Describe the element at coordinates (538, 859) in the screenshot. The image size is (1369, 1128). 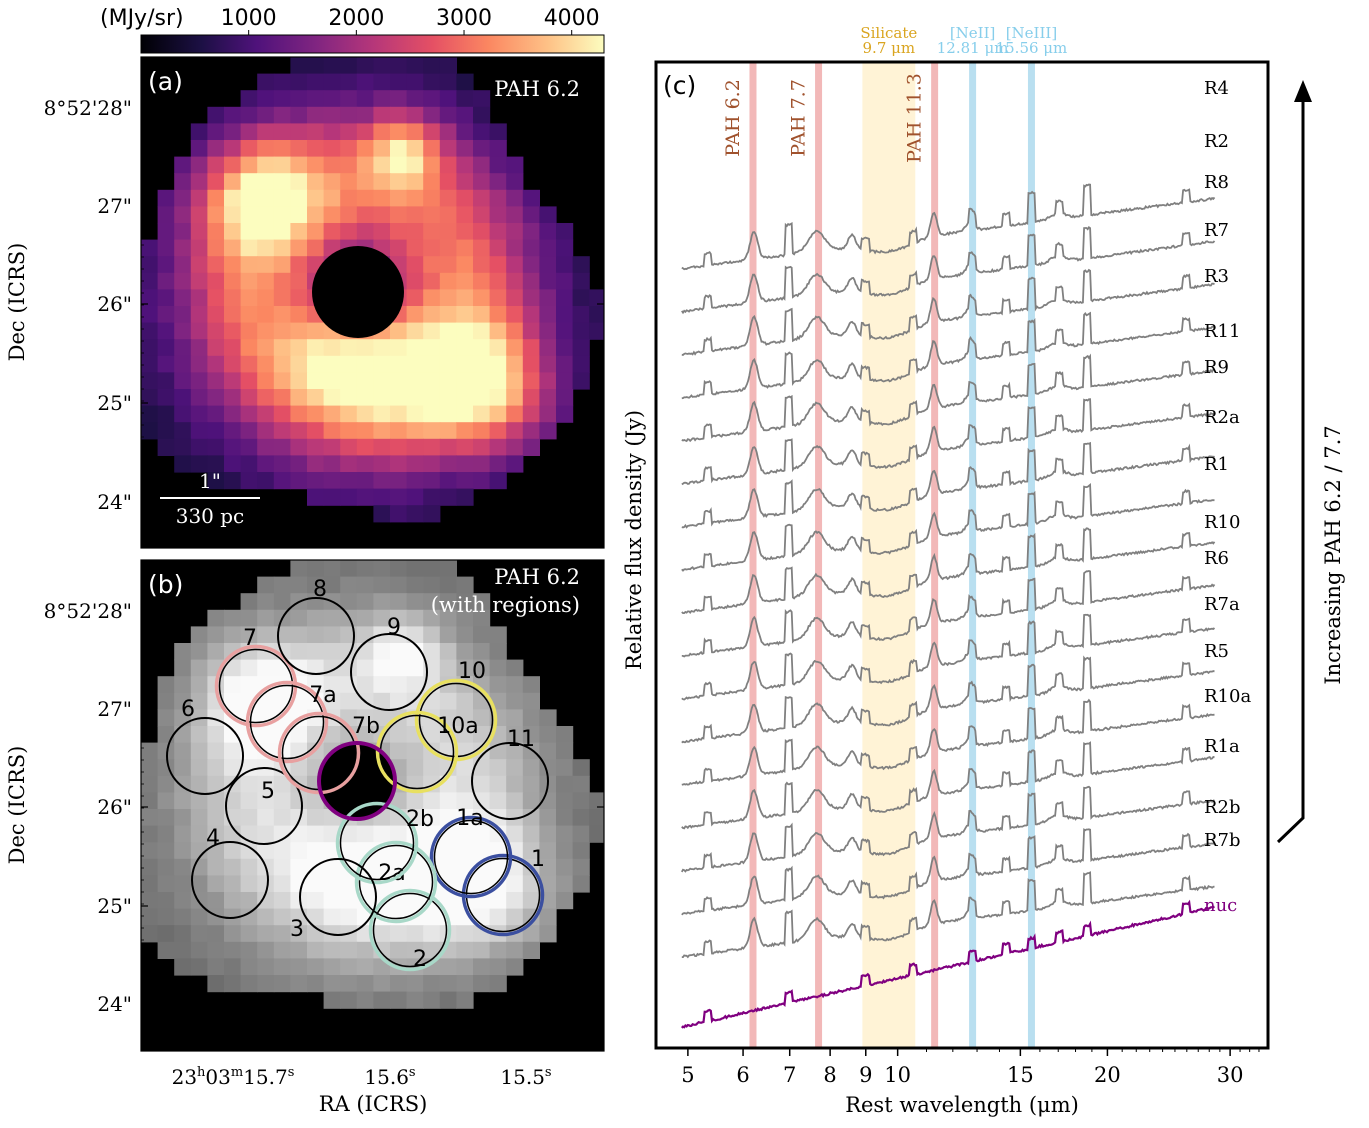
I see `region-label-1: 1` at that location.